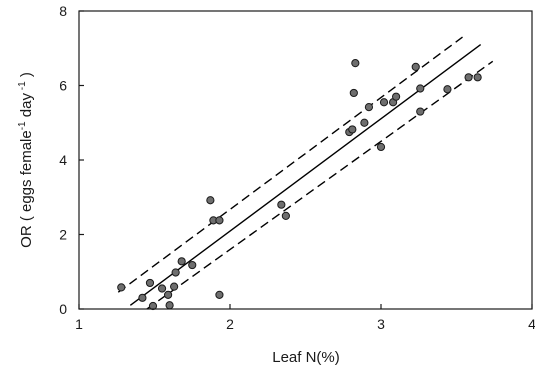 The image size is (535, 370). Describe the element at coordinates (26, 160) in the screenshot. I see `y-axis-title: OR ( eggs female-1 day -1 )` at that location.